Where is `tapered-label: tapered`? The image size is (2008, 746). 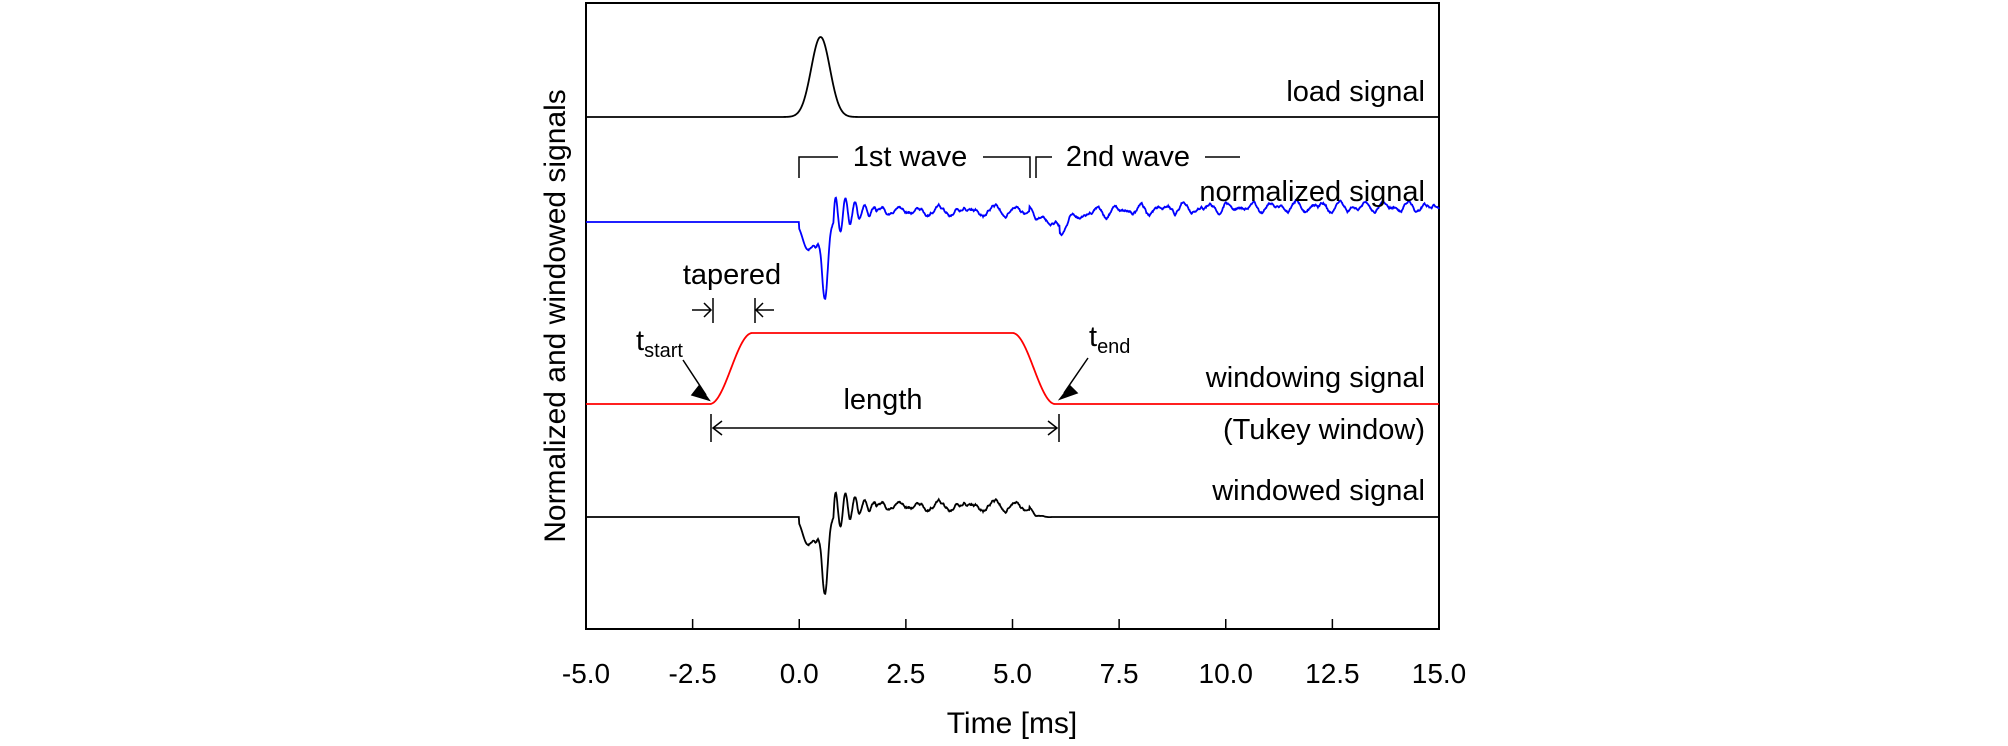
tapered-label: tapered is located at coordinates (732, 275).